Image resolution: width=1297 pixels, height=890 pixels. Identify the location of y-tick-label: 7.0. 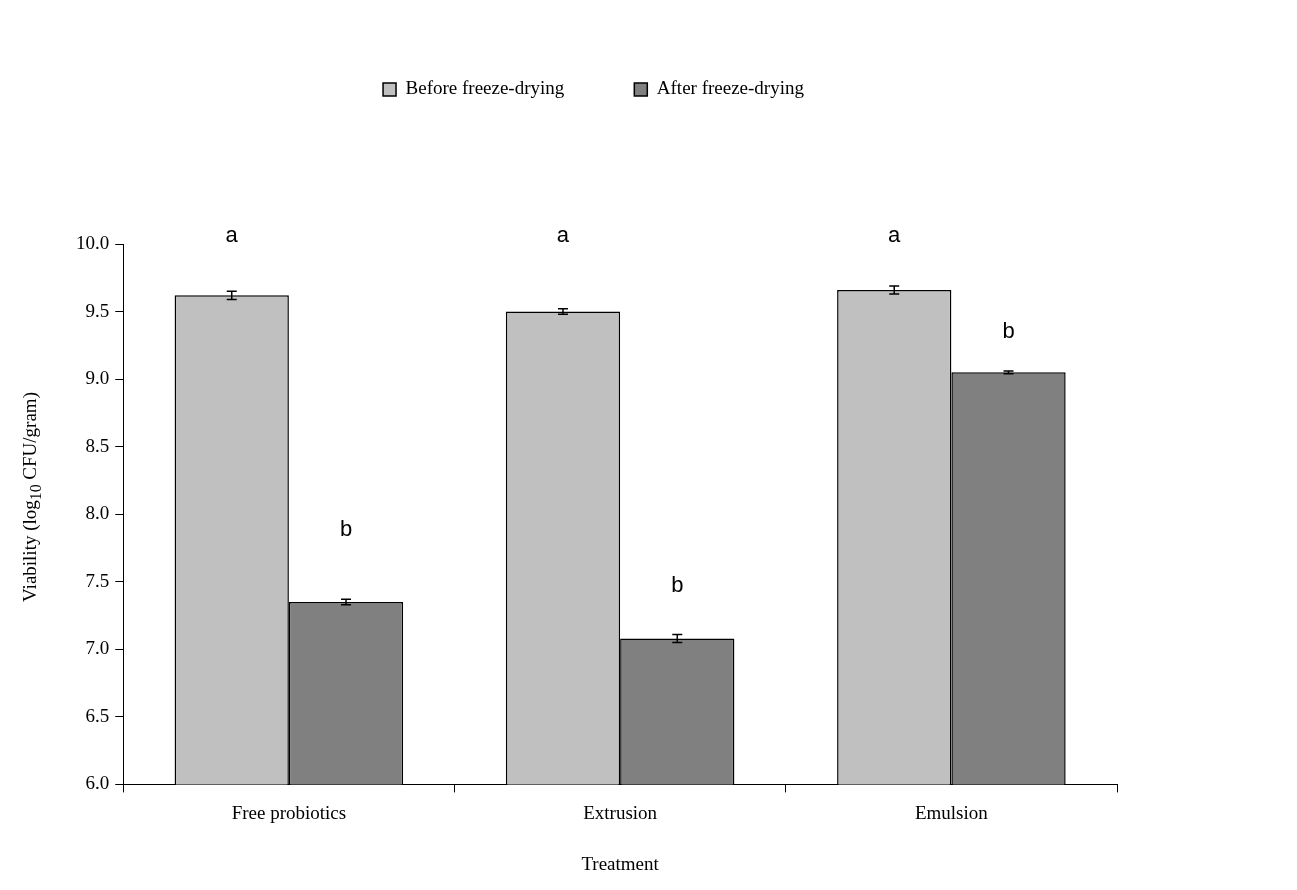
(97, 648).